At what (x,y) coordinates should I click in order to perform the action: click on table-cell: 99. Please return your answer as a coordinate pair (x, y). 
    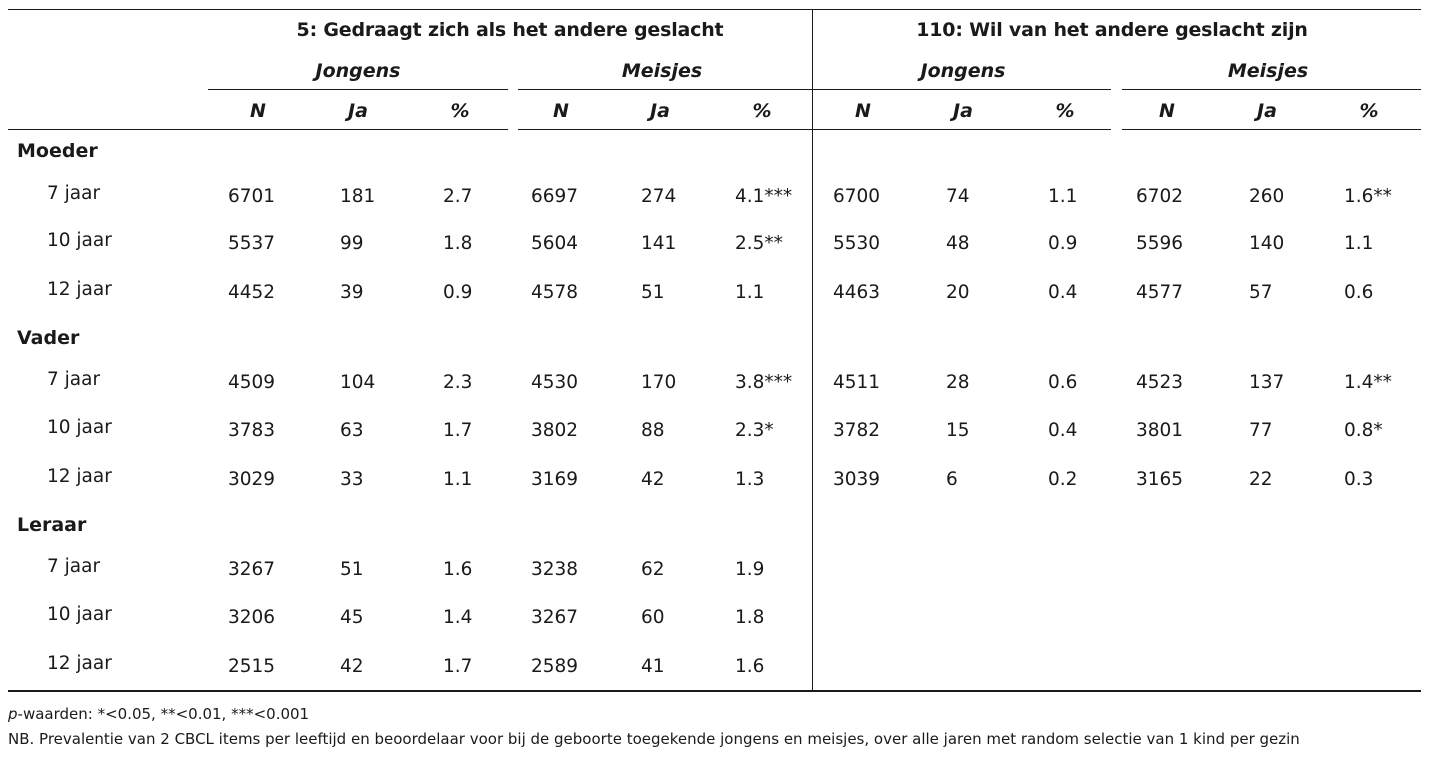
    Looking at the image, I should click on (352, 243).